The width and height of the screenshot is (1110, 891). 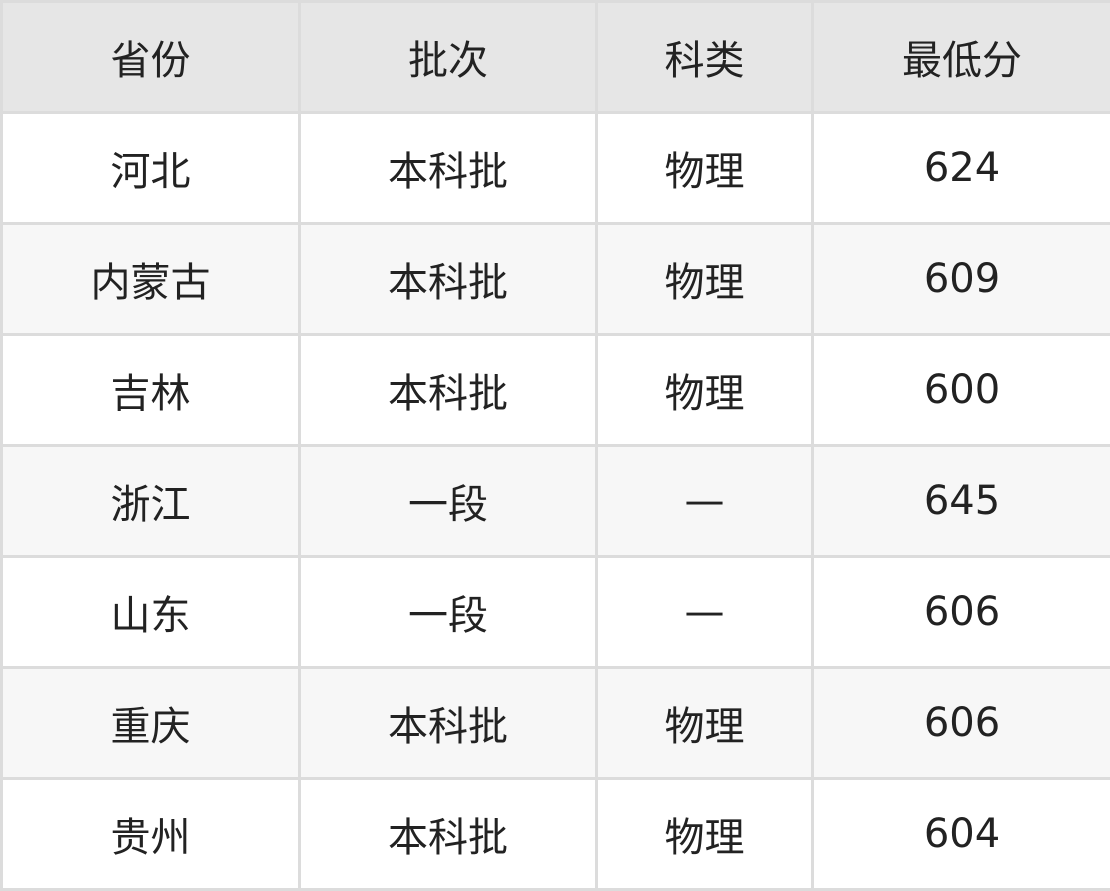 I want to click on cell-province: 贵州, so click(x=150, y=834).